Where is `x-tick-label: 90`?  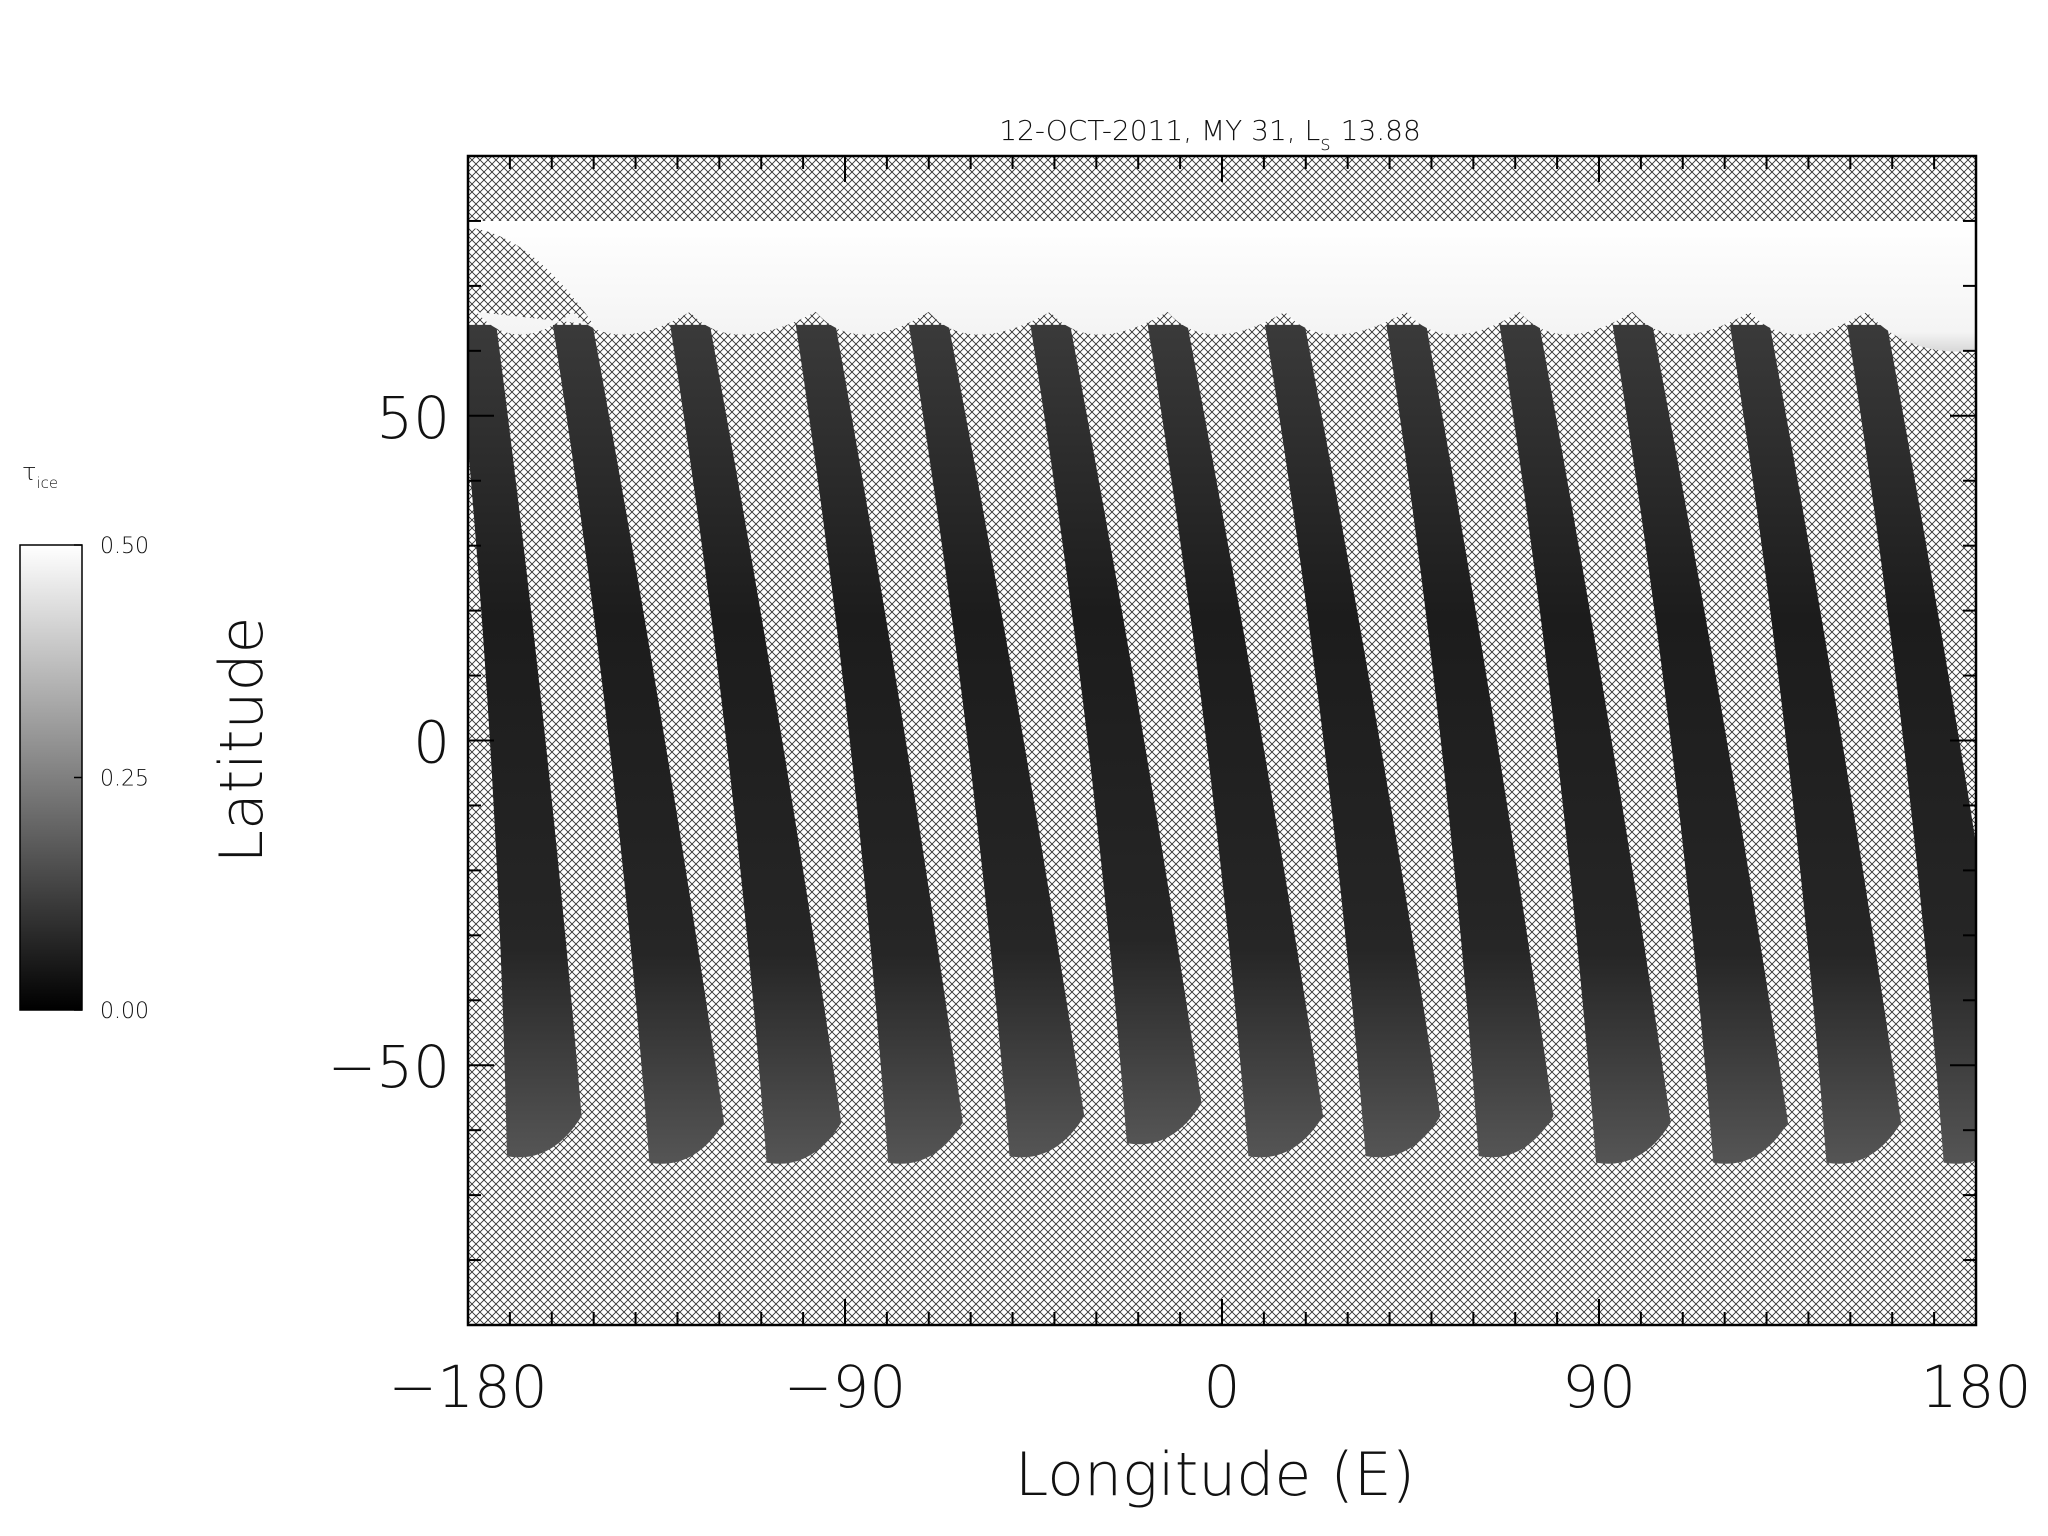
x-tick-label: 90 is located at coordinates (1599, 1387).